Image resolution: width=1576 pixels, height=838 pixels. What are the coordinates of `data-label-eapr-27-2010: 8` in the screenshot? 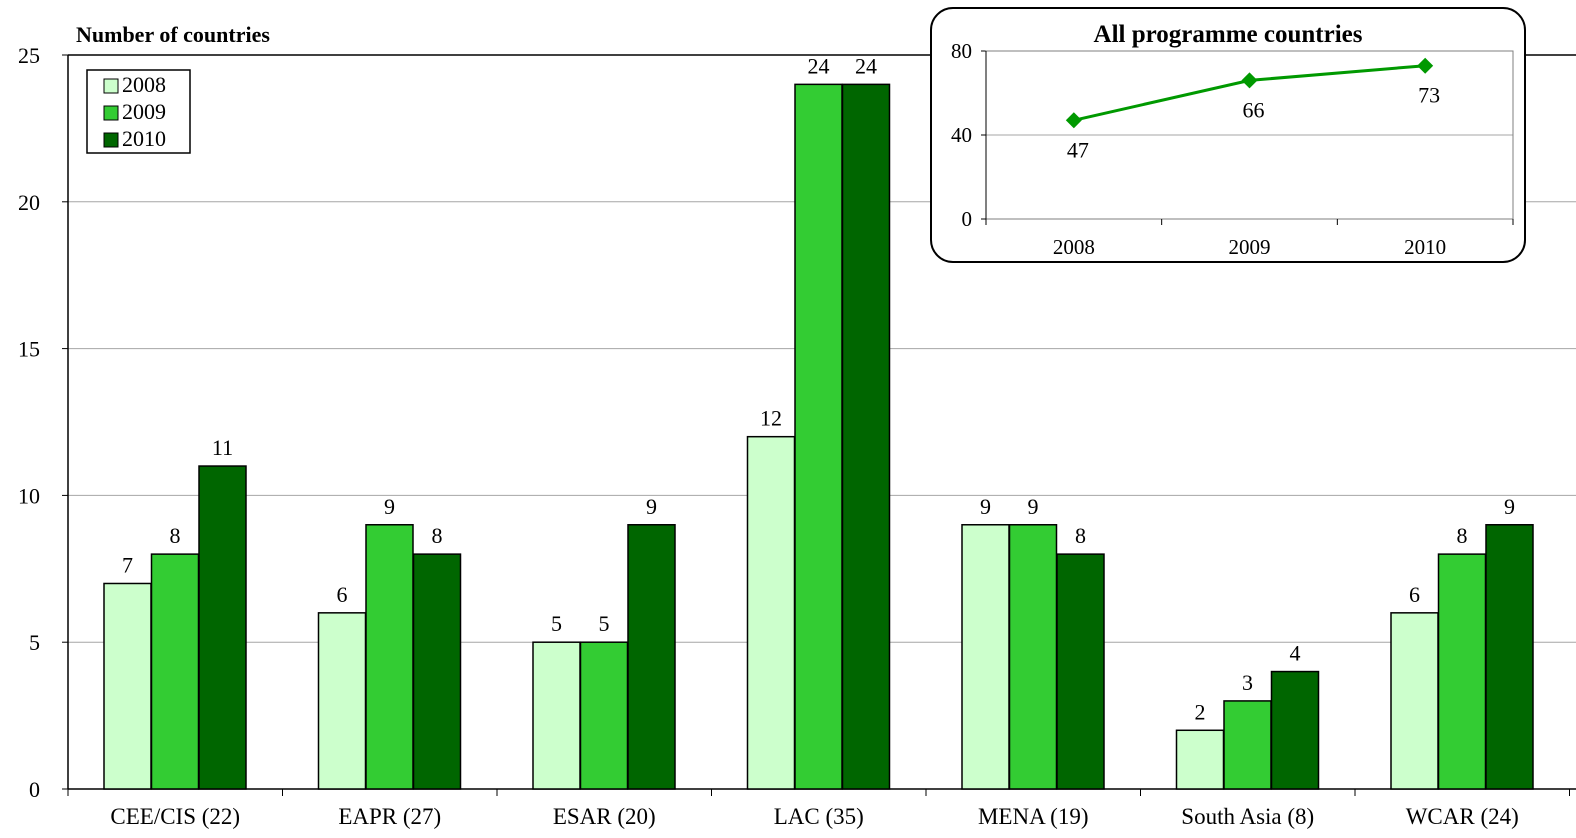 It's located at (437, 535).